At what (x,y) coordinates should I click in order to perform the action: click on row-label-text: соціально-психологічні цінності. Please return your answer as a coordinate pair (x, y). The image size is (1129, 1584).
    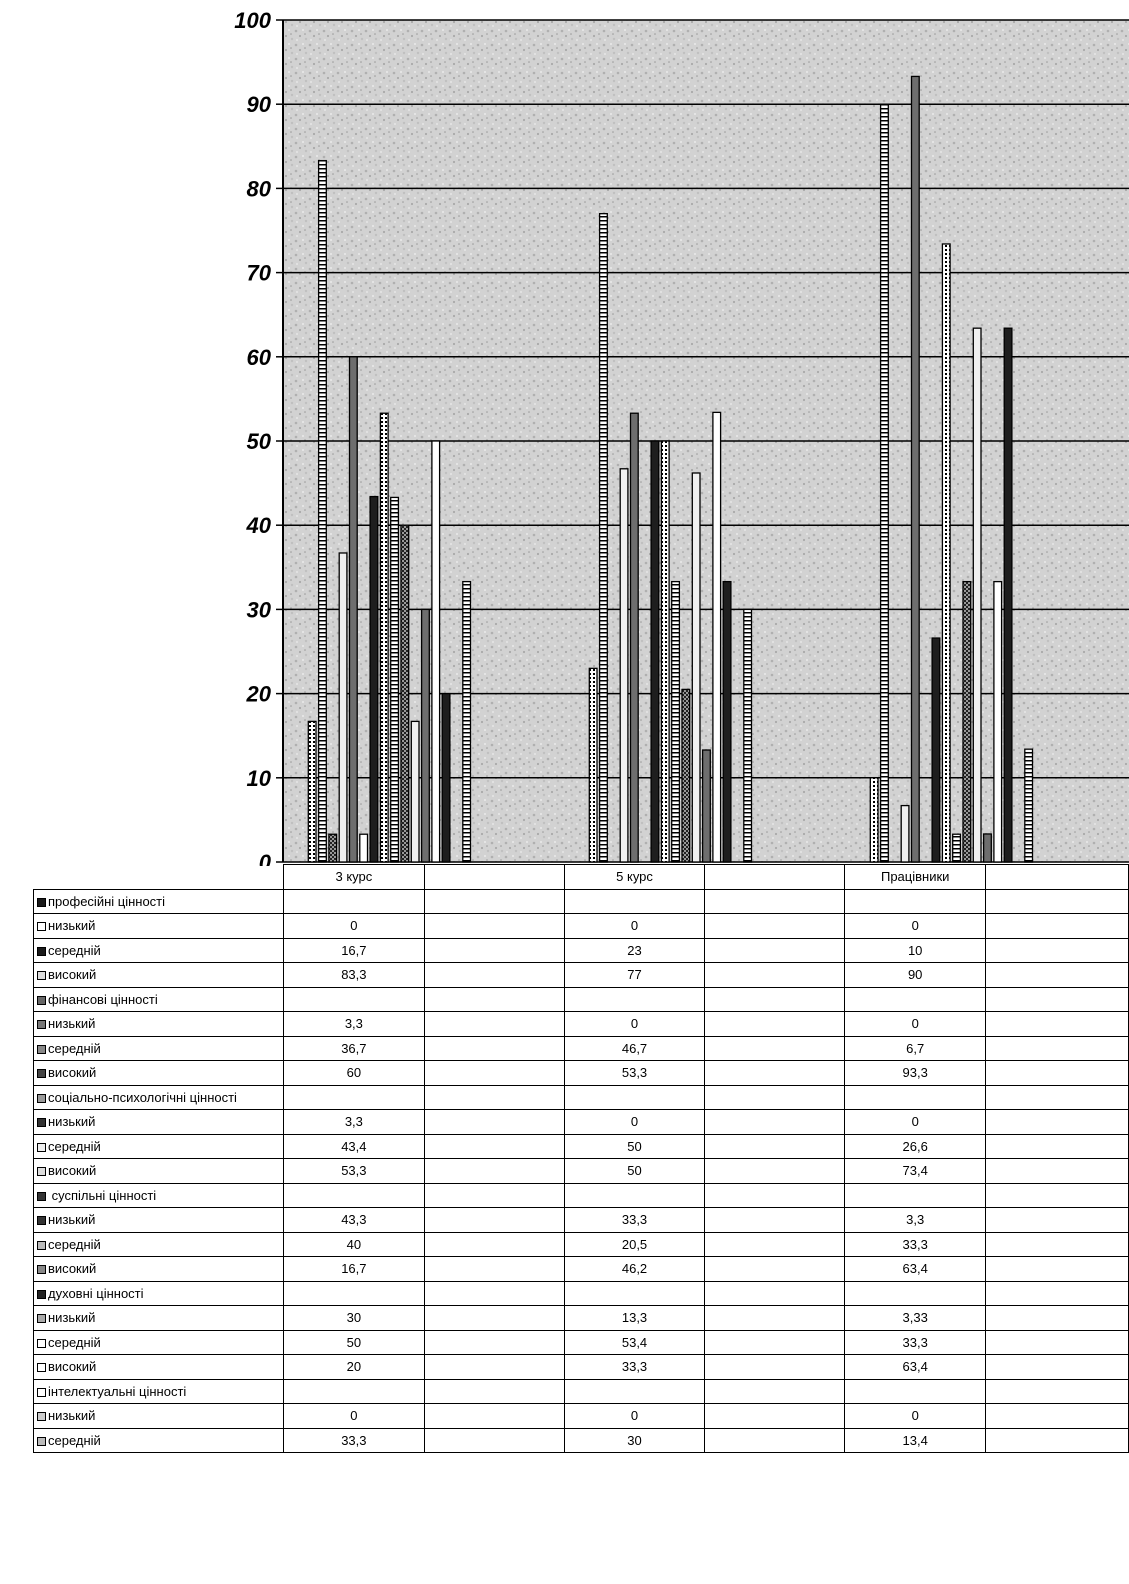
    Looking at the image, I should click on (142, 1097).